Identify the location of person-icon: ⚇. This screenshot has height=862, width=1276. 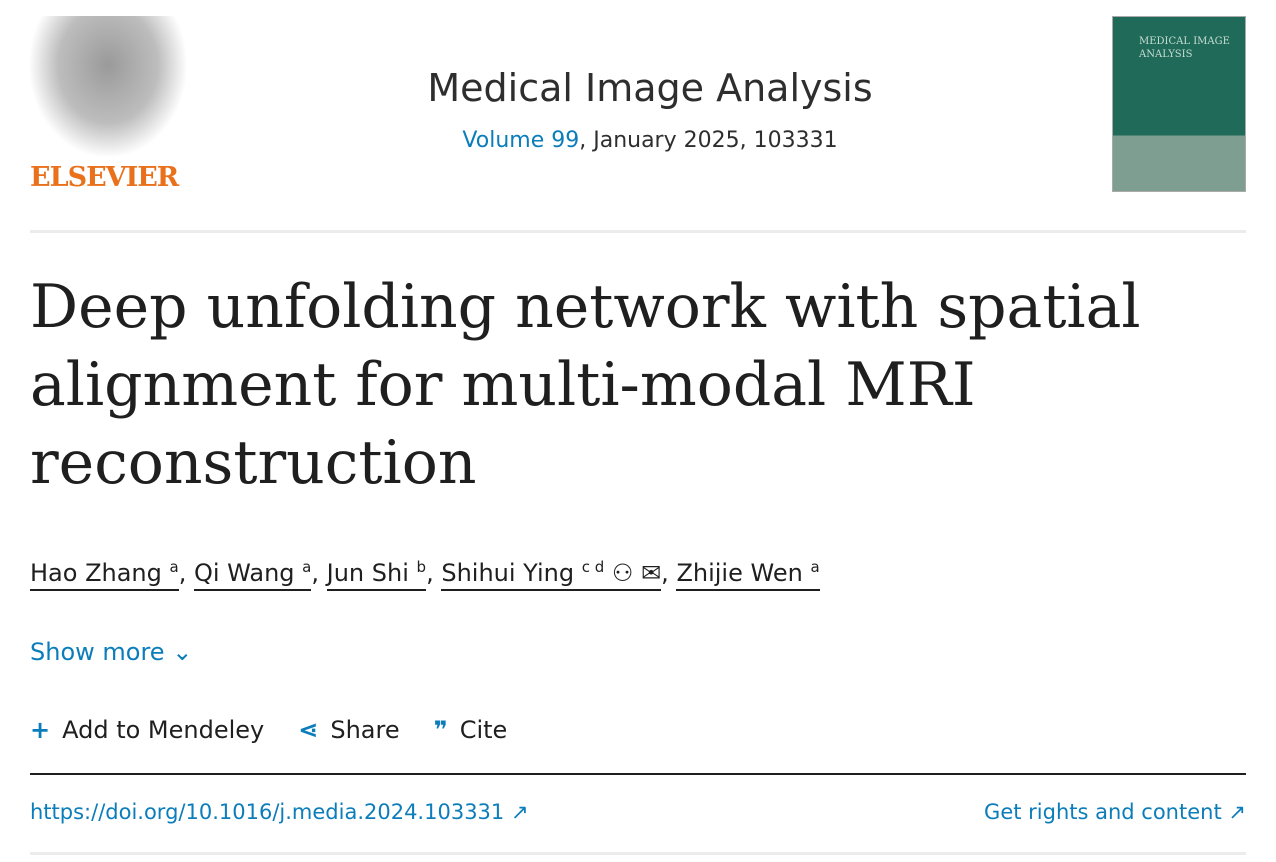
(622, 573).